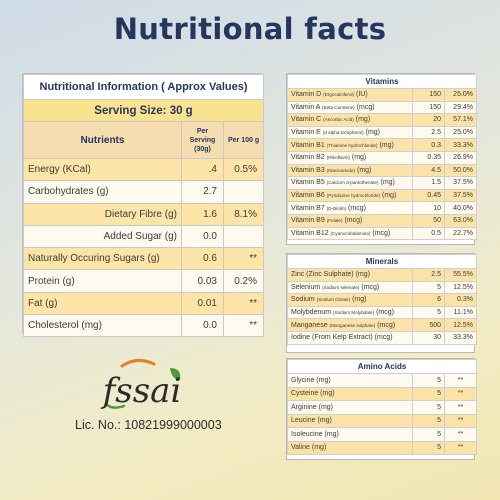 The width and height of the screenshot is (500, 500). Describe the element at coordinates (102, 214) in the screenshot. I see `nutrient-name: Dietary Fibre (g)` at that location.